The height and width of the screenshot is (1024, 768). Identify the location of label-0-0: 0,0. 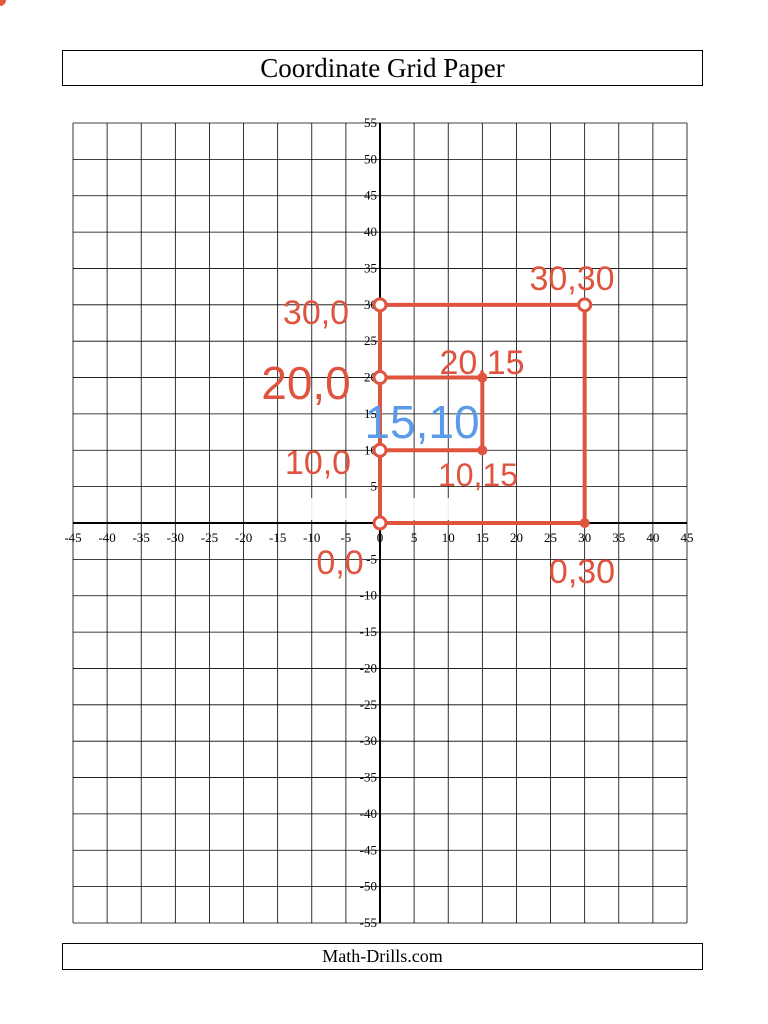
(339, 563).